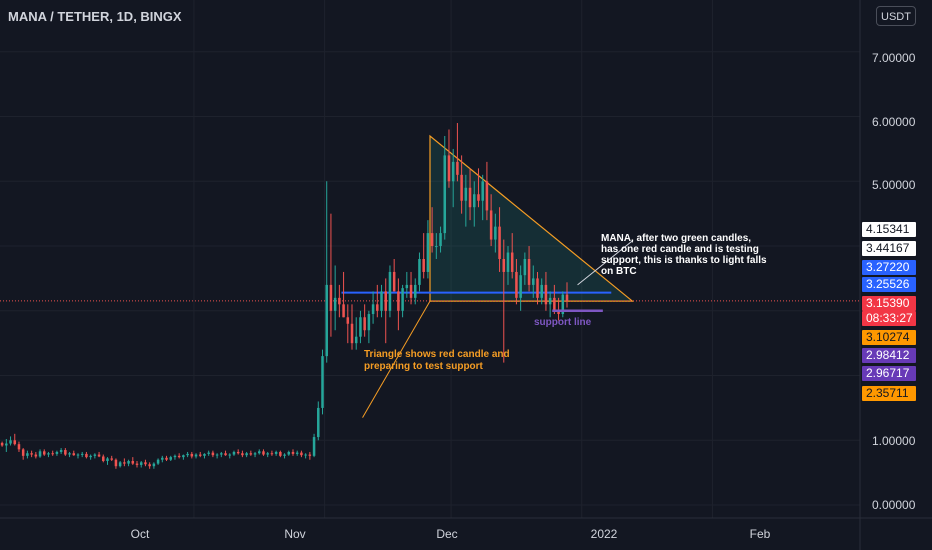  Describe the element at coordinates (889, 267) in the screenshot. I see `price-label: 3.27220` at that location.